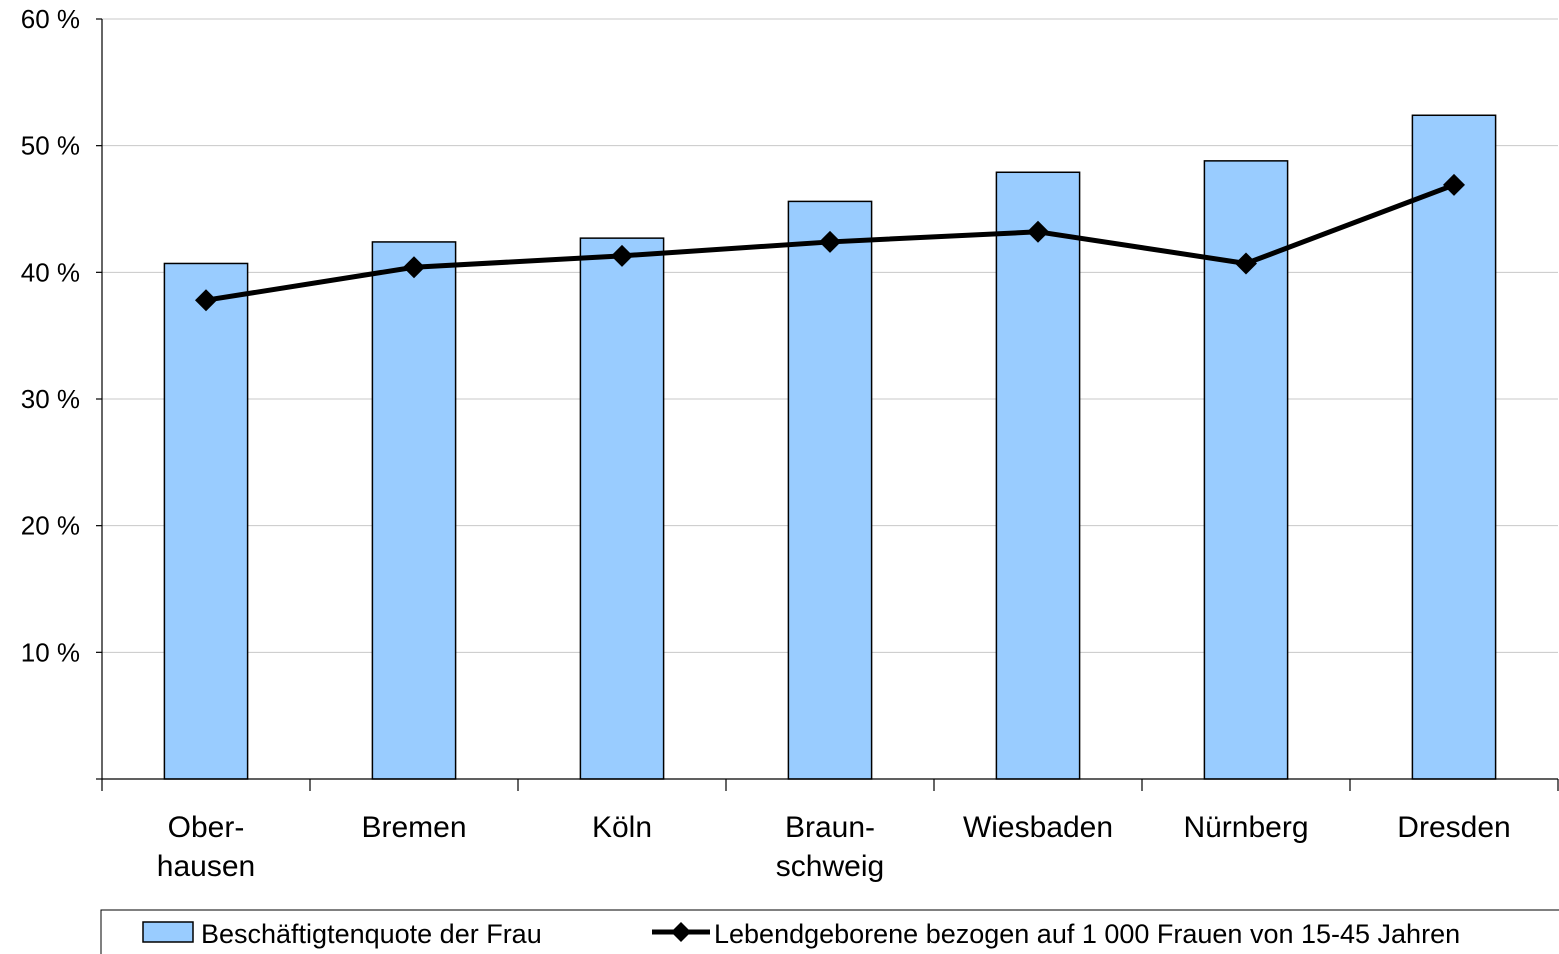  What do you see at coordinates (50, 272) in the screenshot?
I see `y-tick-label: 40 %` at bounding box center [50, 272].